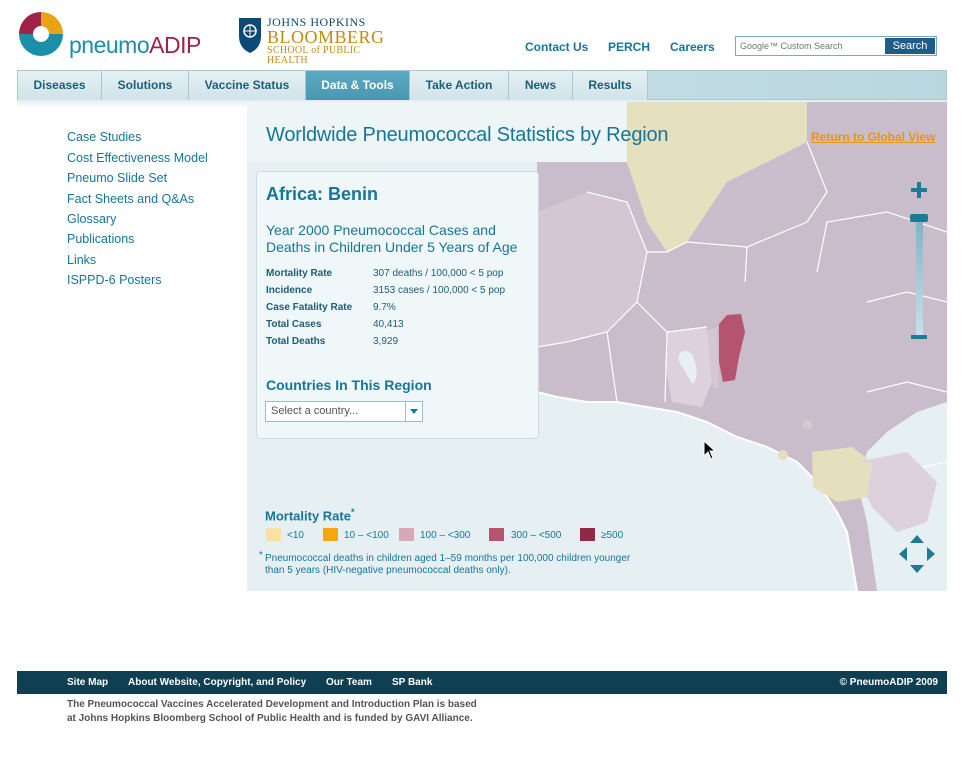 The width and height of the screenshot is (968, 766). I want to click on map-country-benin, so click(732, 348).